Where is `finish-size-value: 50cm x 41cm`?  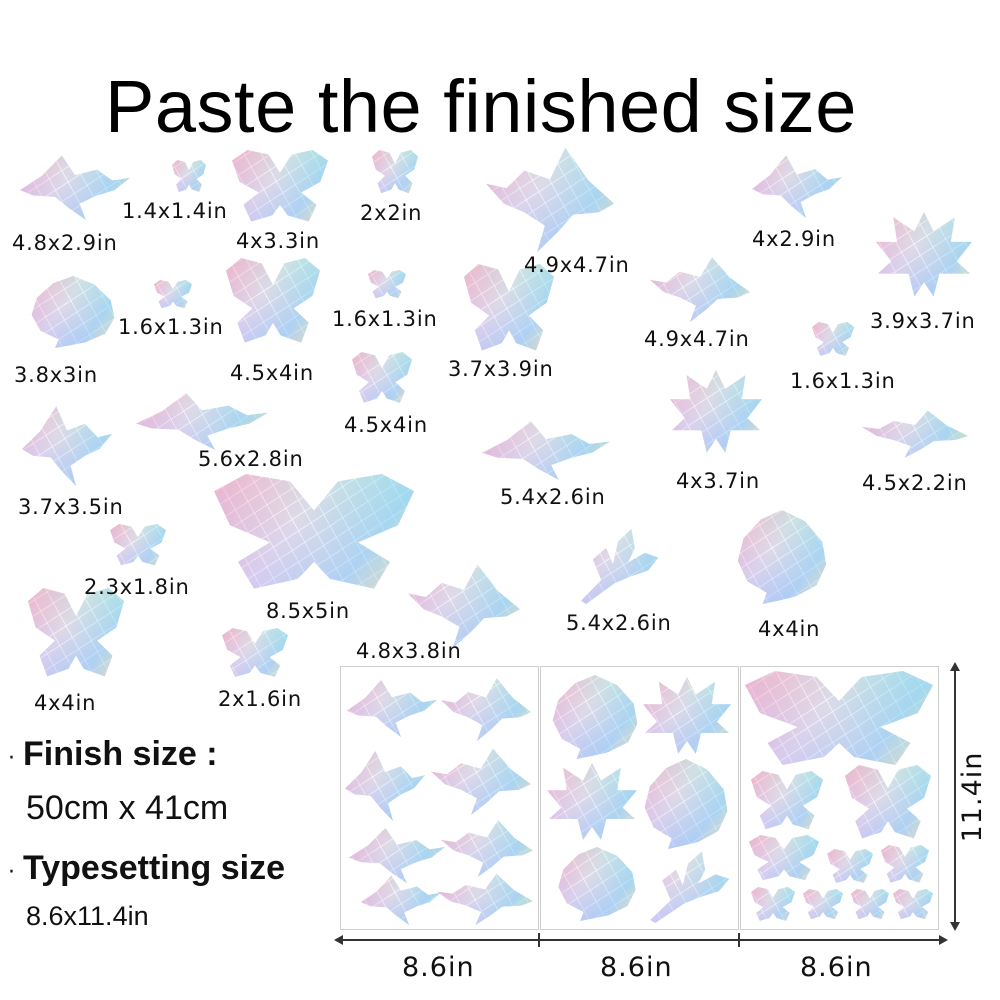 finish-size-value: 50cm x 41cm is located at coordinates (127, 808).